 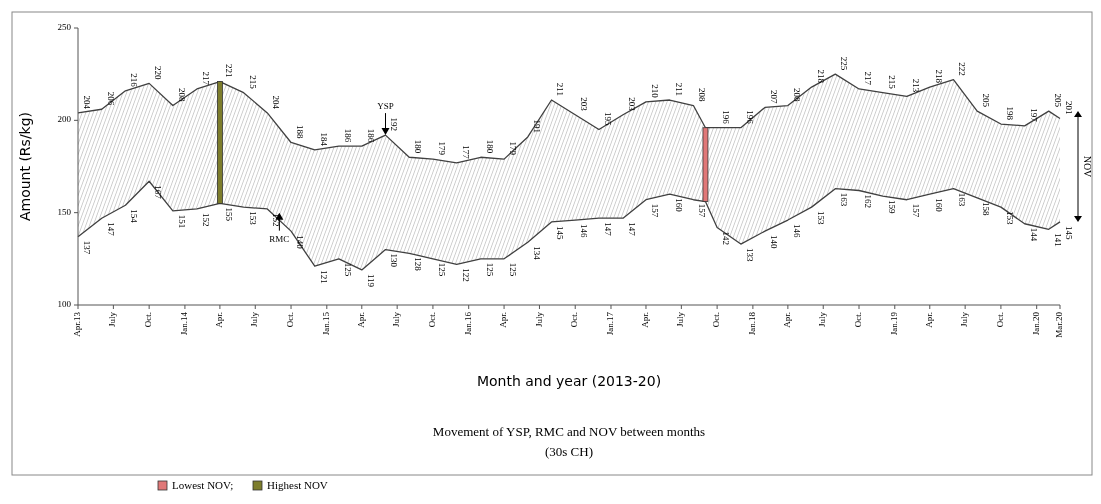 I want to click on data-label: 159, so click(x=891, y=207).